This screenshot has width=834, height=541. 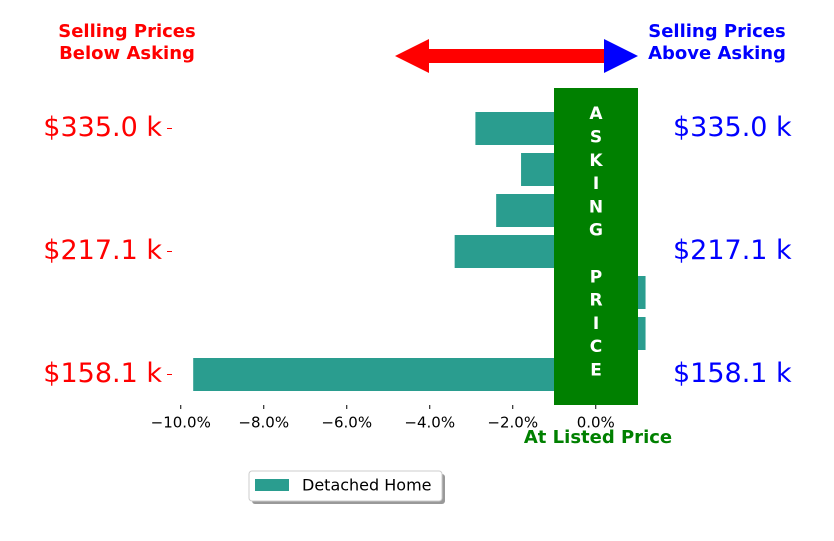 I want to click on y-tick-label-left: $158.1 k, so click(x=102, y=373).